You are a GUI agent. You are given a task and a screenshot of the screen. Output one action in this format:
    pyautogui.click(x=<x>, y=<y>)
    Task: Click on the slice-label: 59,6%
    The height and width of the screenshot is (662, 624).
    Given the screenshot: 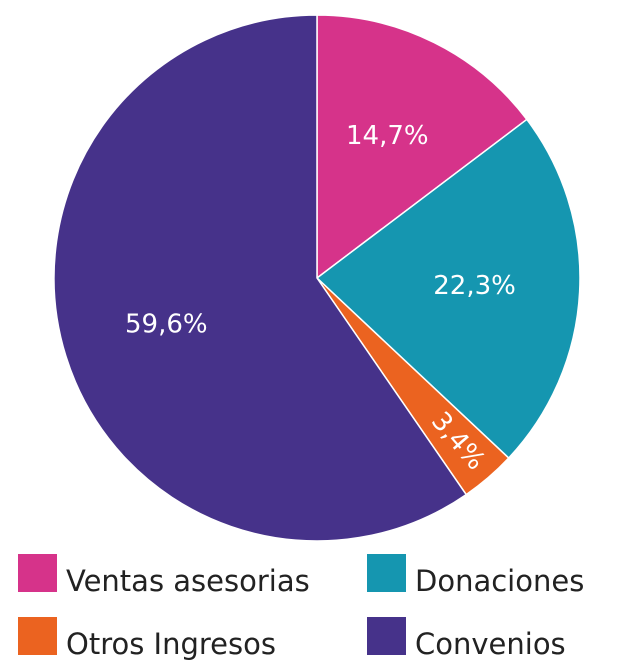 What is the action you would take?
    pyautogui.click(x=166, y=324)
    